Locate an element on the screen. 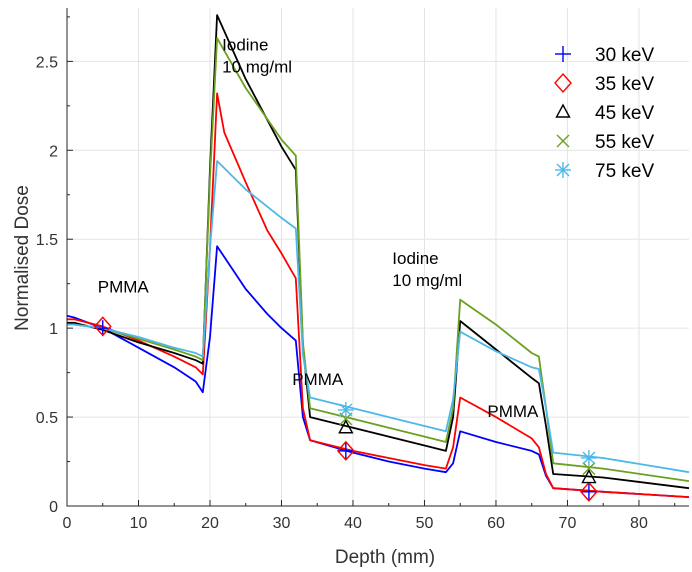 The image size is (692, 572). y-tick-label: 0.5 is located at coordinates (47, 418).